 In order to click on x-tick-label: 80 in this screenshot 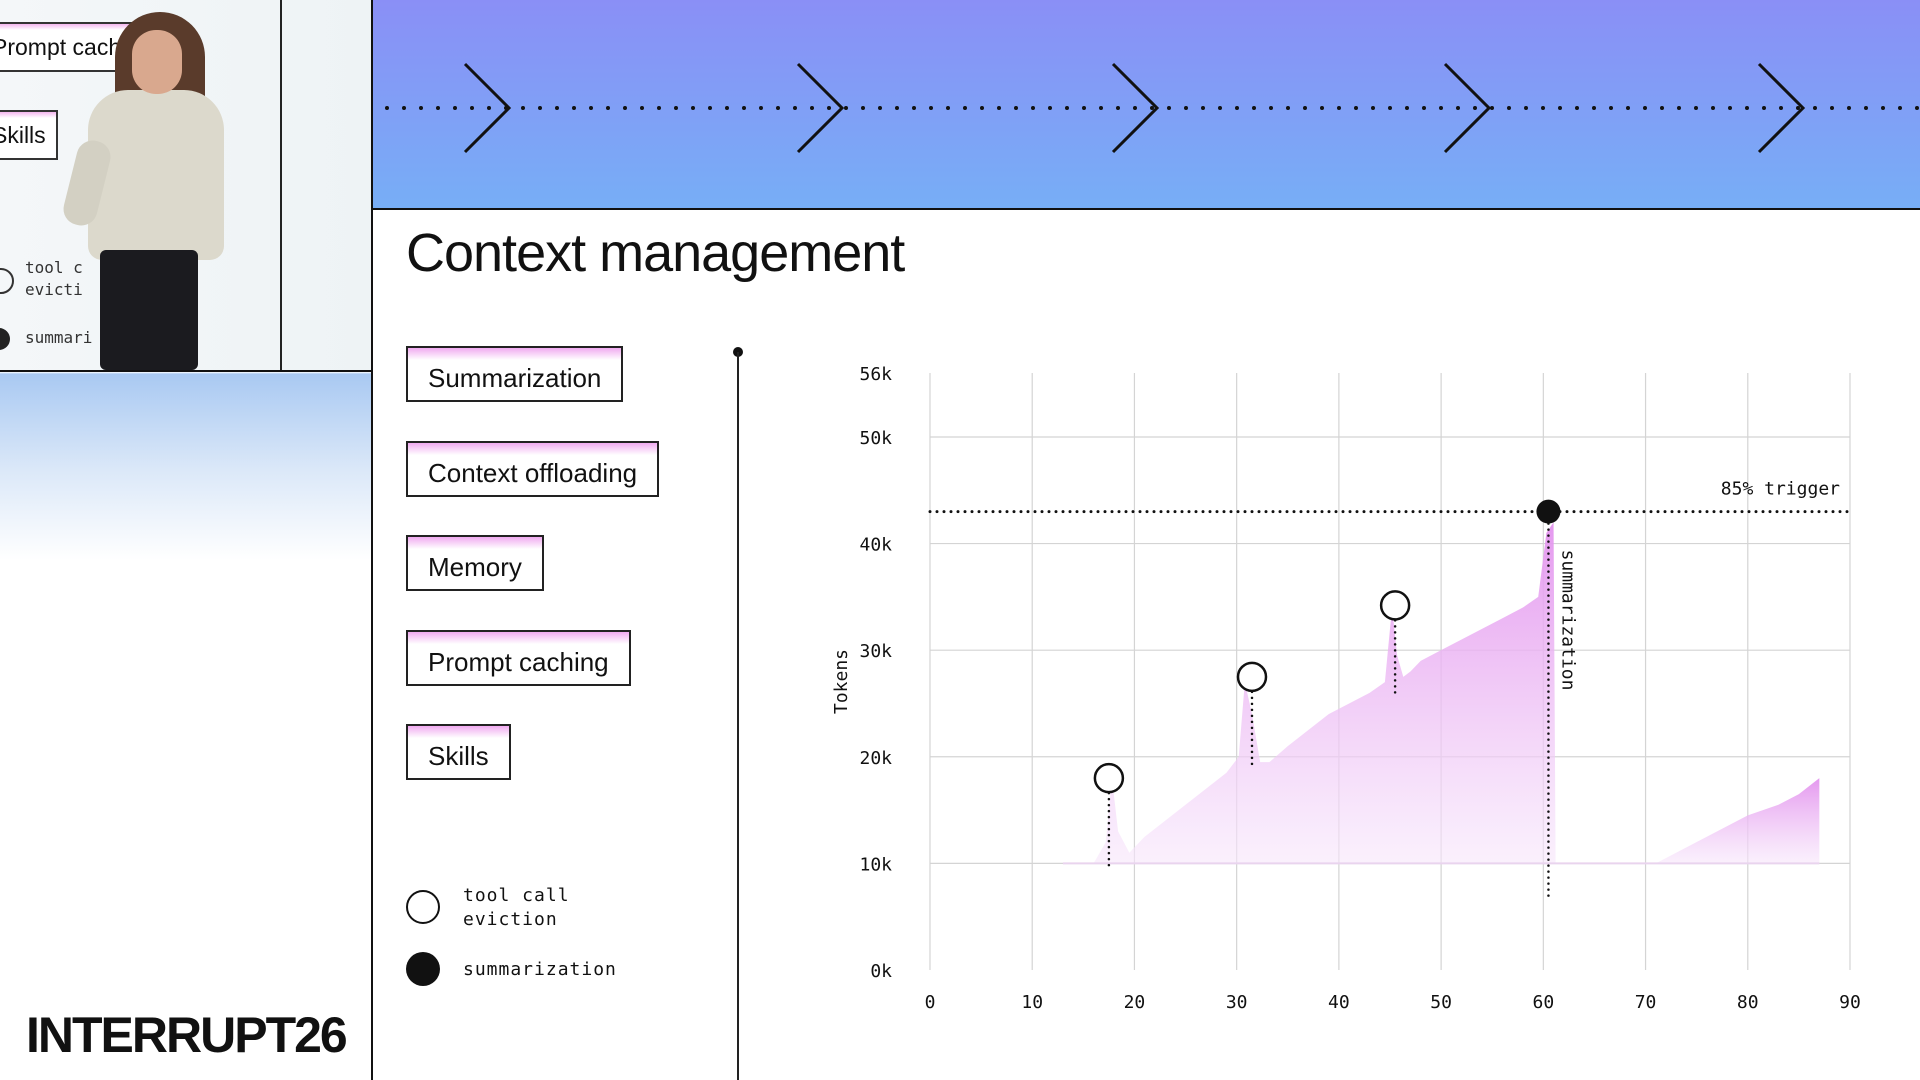, I will do `click(1748, 1002)`.